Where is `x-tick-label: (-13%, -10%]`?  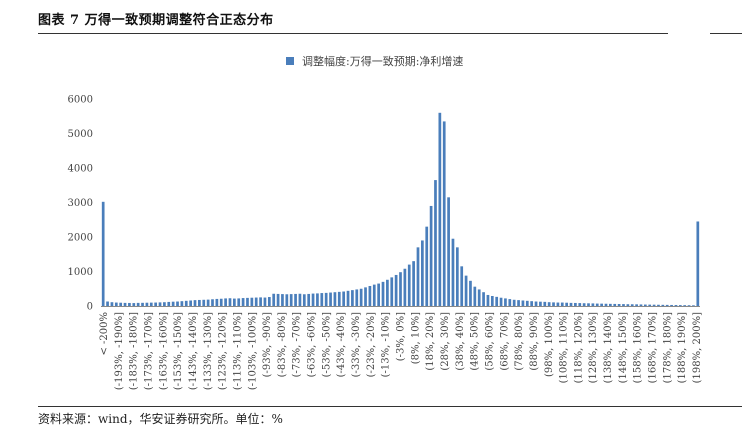 x-tick-label: (-13%, -10%] is located at coordinates (386, 344).